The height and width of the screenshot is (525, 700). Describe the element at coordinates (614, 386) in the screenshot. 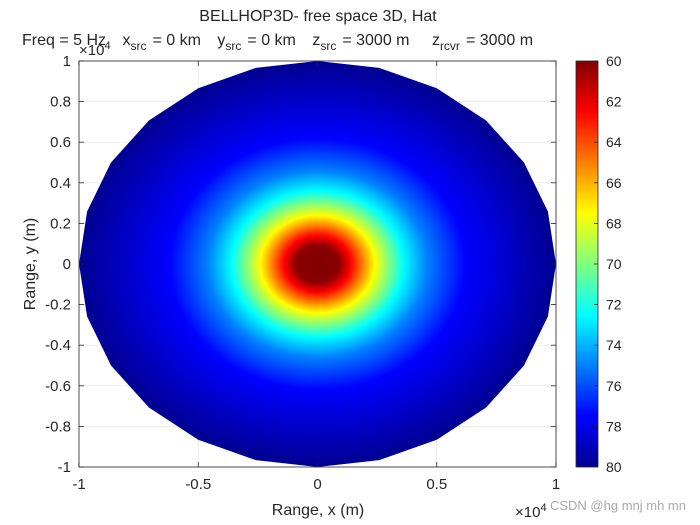

I see `colorbar-tick-label: 76` at that location.